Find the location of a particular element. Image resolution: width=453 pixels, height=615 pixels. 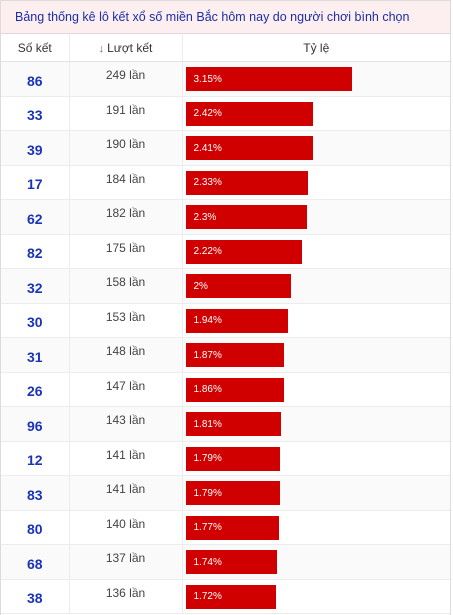

header-ratio: Tỷ lệ is located at coordinates (316, 48).